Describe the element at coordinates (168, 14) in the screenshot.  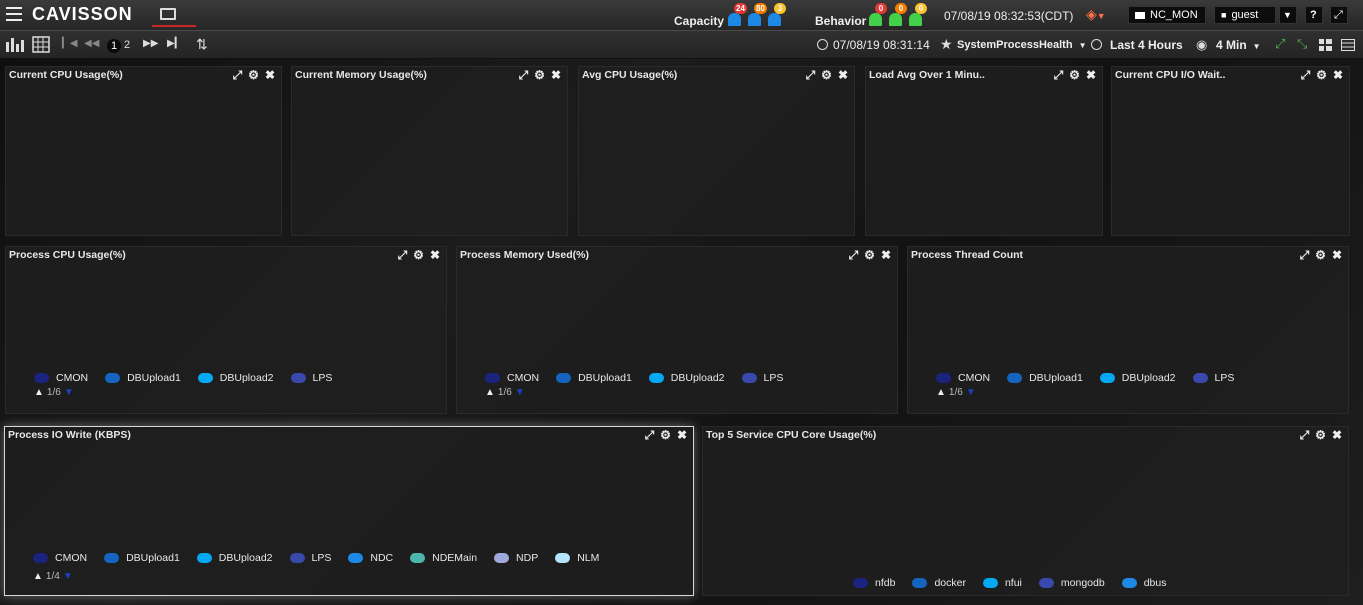
I see `monitor-icon` at that location.